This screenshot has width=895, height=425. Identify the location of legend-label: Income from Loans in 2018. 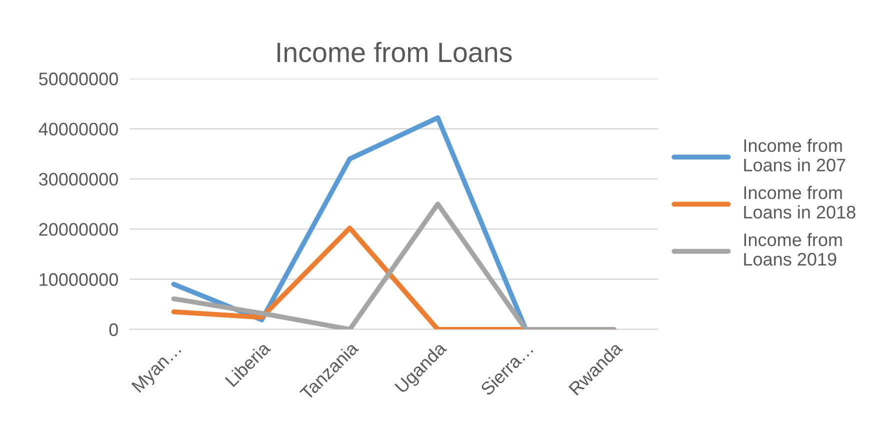
(800, 202).